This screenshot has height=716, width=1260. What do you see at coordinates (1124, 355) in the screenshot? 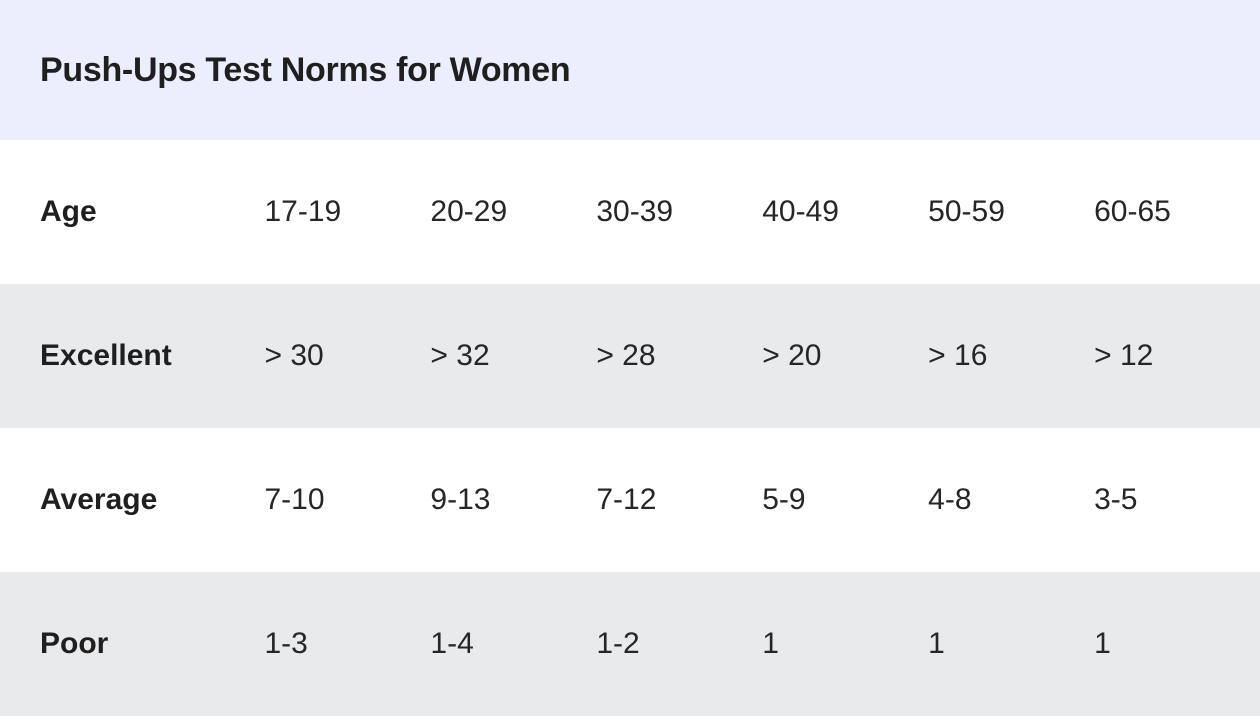
I see `table-cell: > 12` at bounding box center [1124, 355].